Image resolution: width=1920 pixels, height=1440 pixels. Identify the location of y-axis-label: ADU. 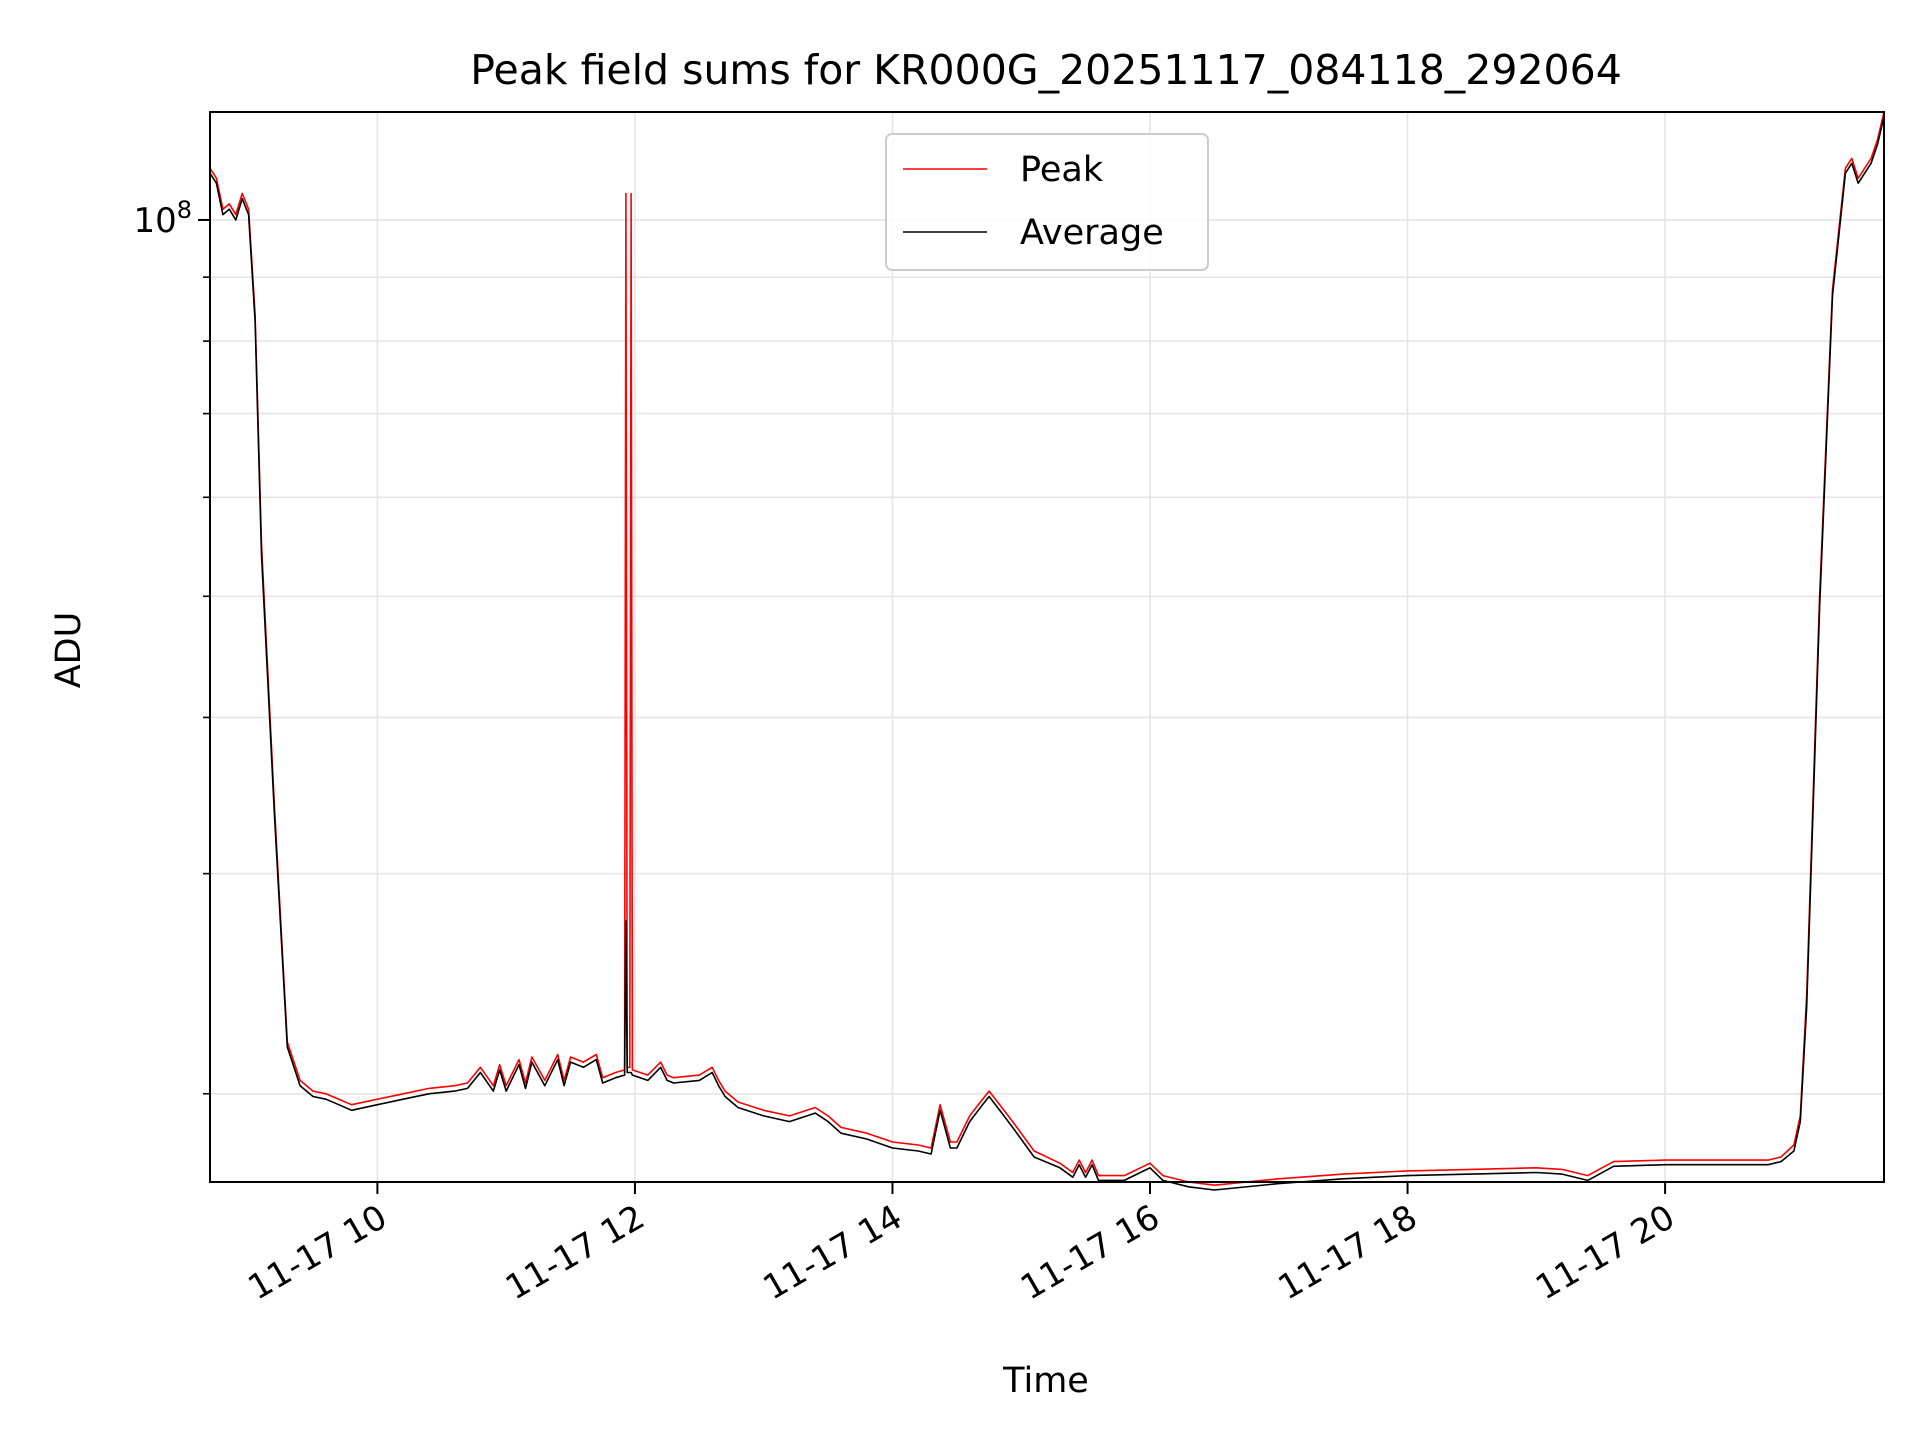
(69, 650).